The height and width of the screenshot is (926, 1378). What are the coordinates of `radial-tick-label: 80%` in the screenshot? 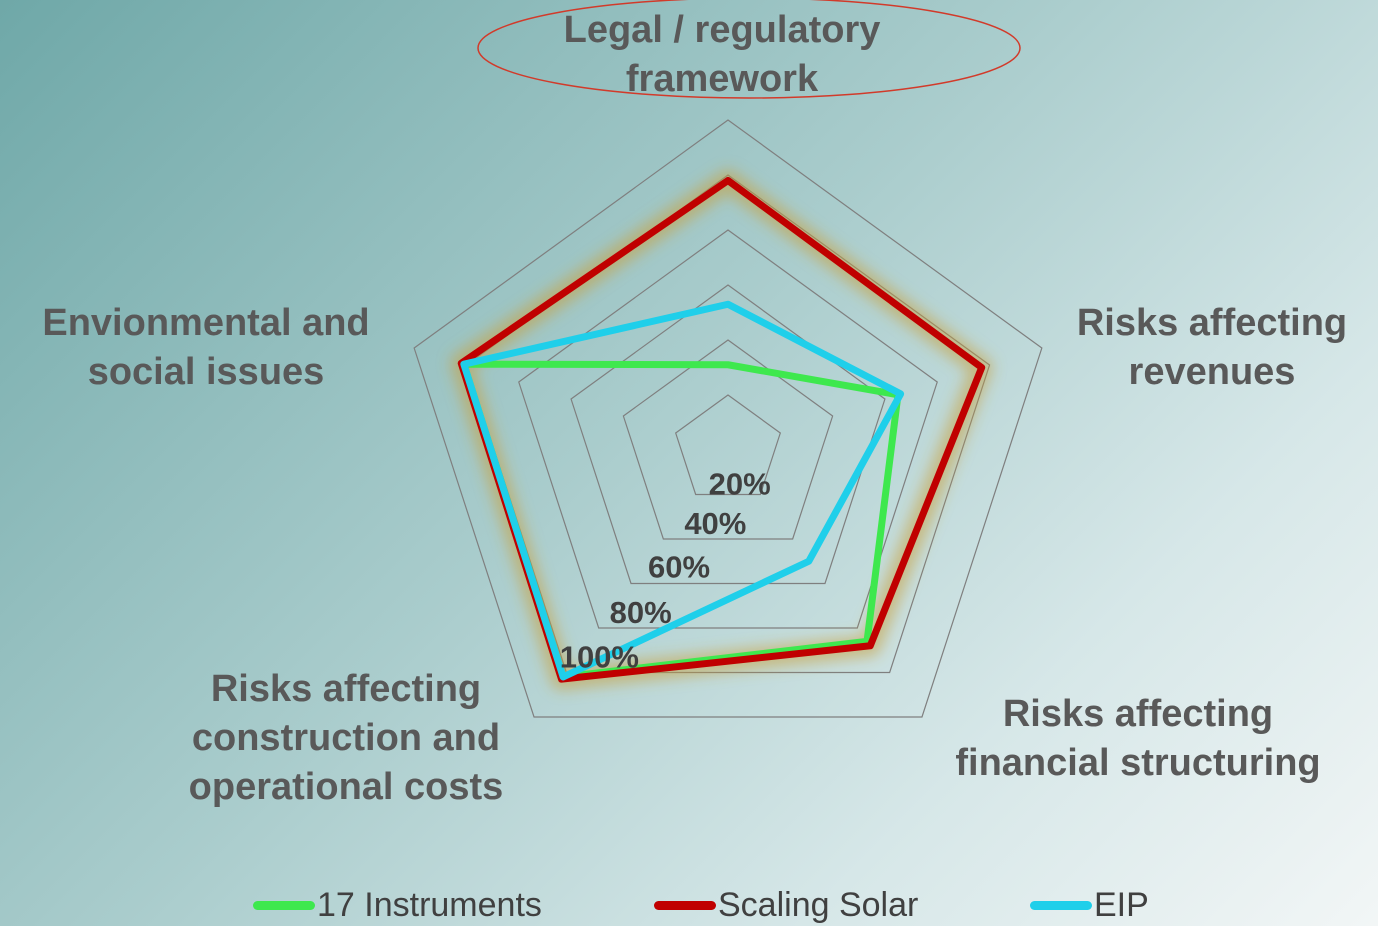 It's located at (641, 612).